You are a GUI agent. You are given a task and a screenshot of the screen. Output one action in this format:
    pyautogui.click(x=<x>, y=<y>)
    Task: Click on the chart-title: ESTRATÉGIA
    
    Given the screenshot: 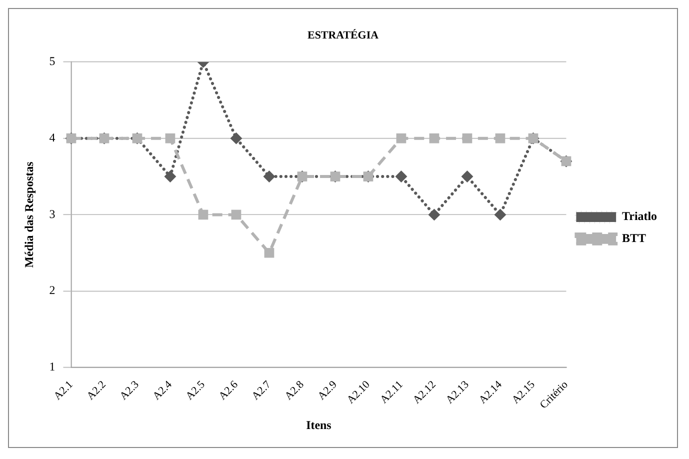 What is the action you would take?
    pyautogui.click(x=343, y=35)
    